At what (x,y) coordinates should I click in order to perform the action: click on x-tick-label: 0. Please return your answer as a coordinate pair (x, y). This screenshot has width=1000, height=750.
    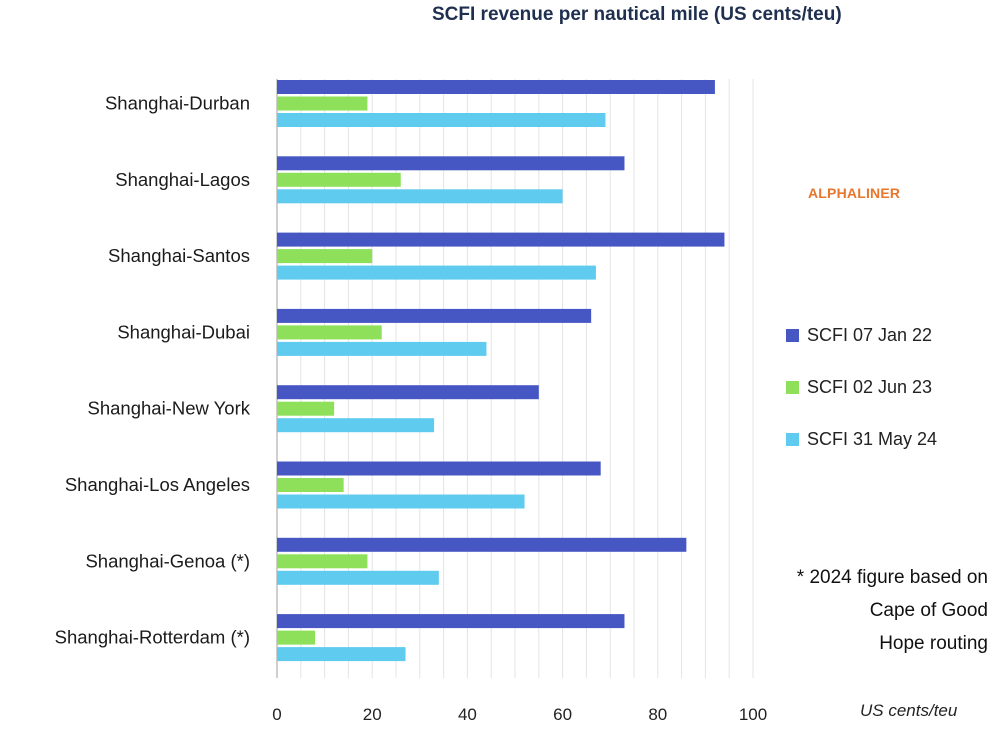
    Looking at the image, I should click on (276, 714).